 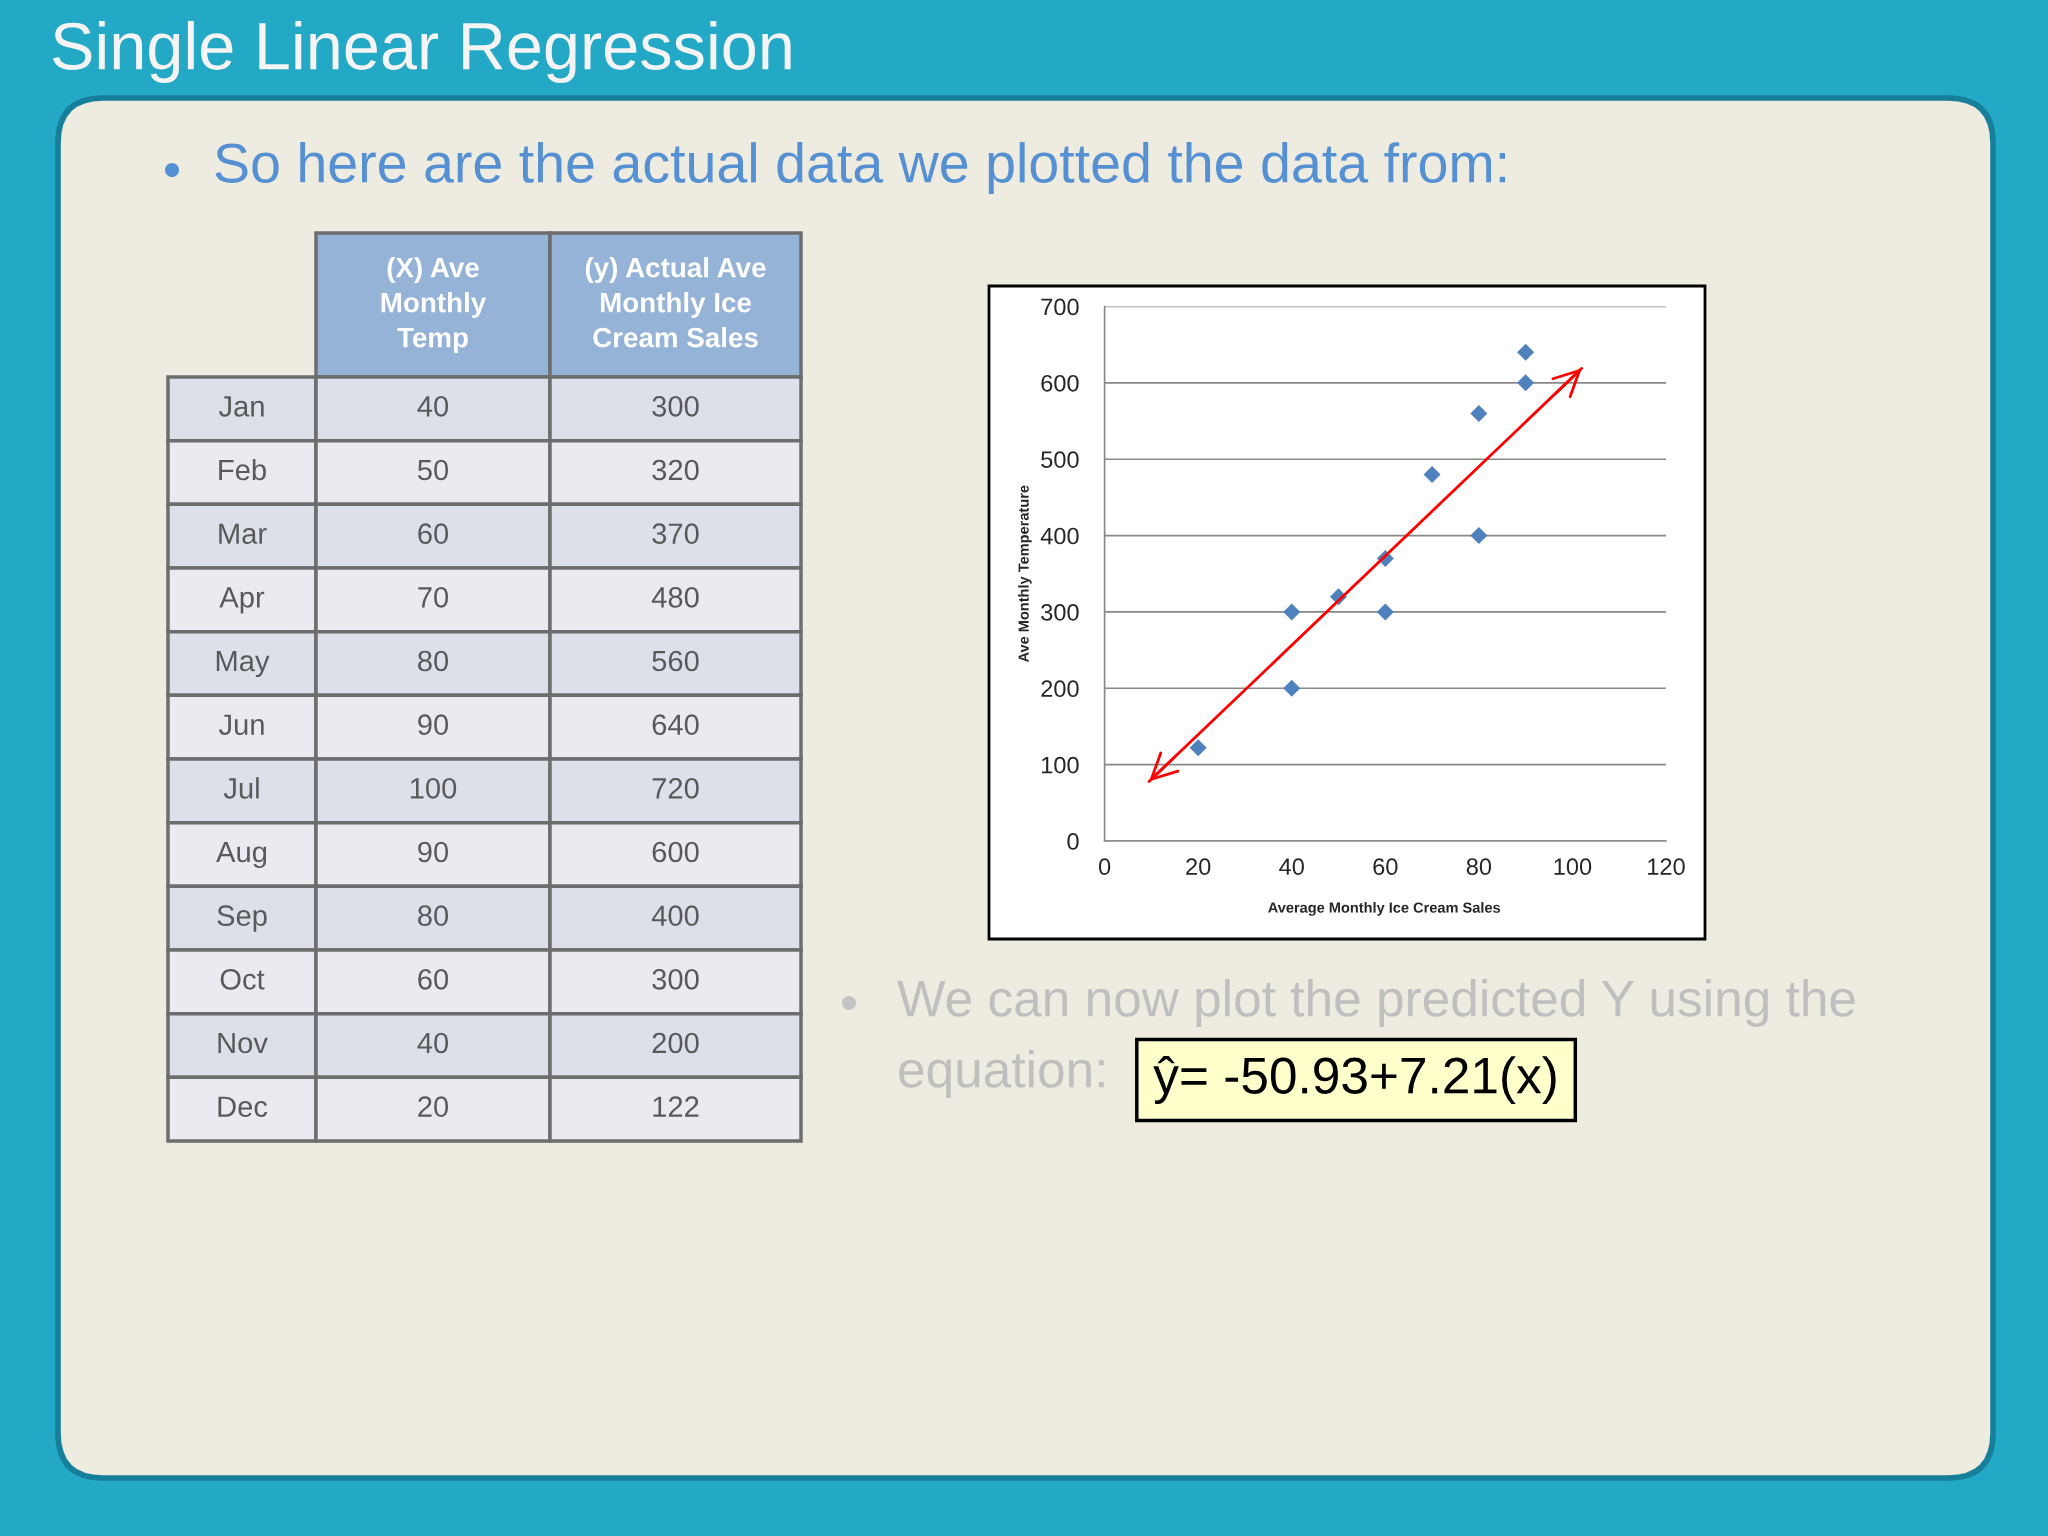 I want to click on x-tick-label: 80, so click(x=1479, y=867).